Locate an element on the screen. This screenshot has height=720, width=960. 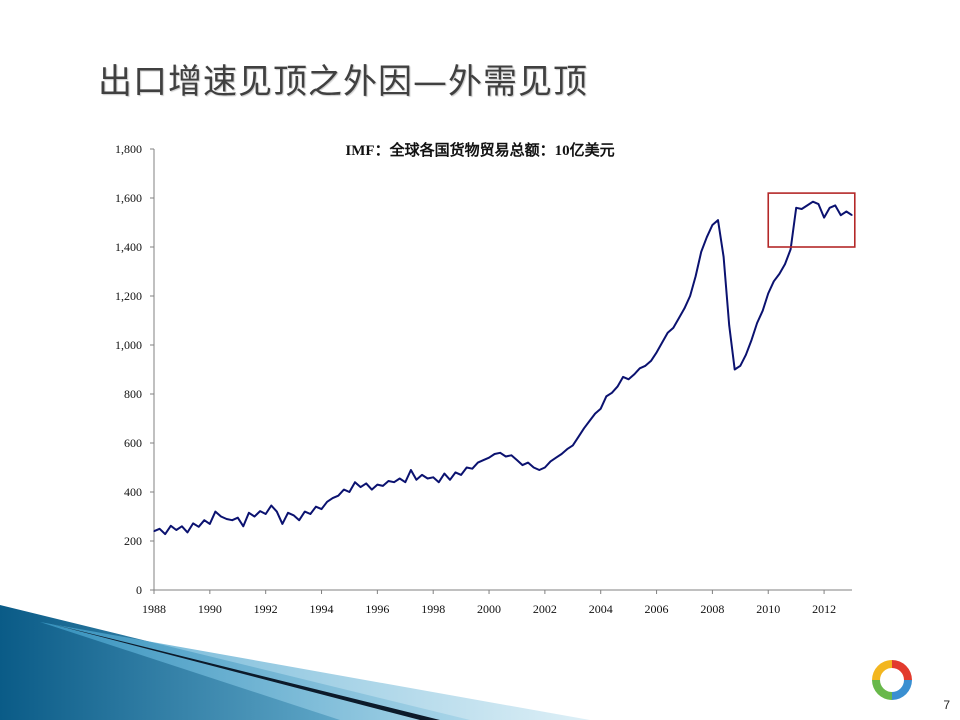
y-tick-label: 1,000 is located at coordinates (128, 345).